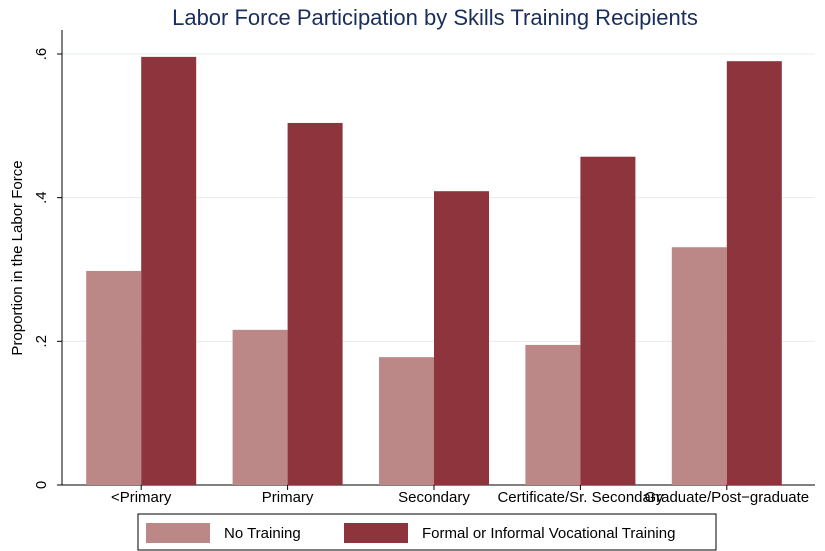 This screenshot has width=825, height=551. Describe the element at coordinates (17, 257) in the screenshot. I see `y-axis-label: Proportion in the Labor Force` at that location.